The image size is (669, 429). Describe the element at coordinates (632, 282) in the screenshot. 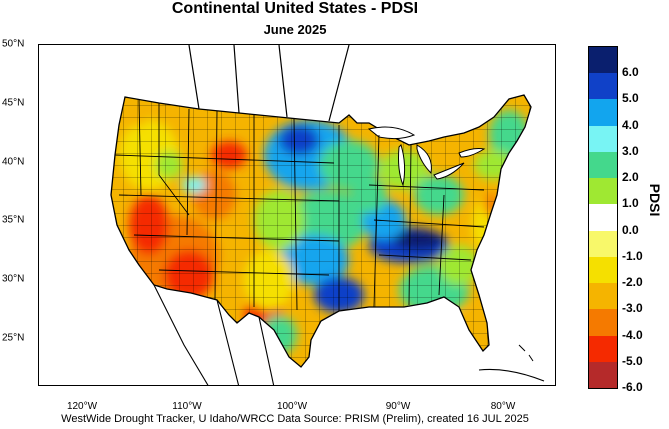

I see `colorbar-label: -2.0` at that location.